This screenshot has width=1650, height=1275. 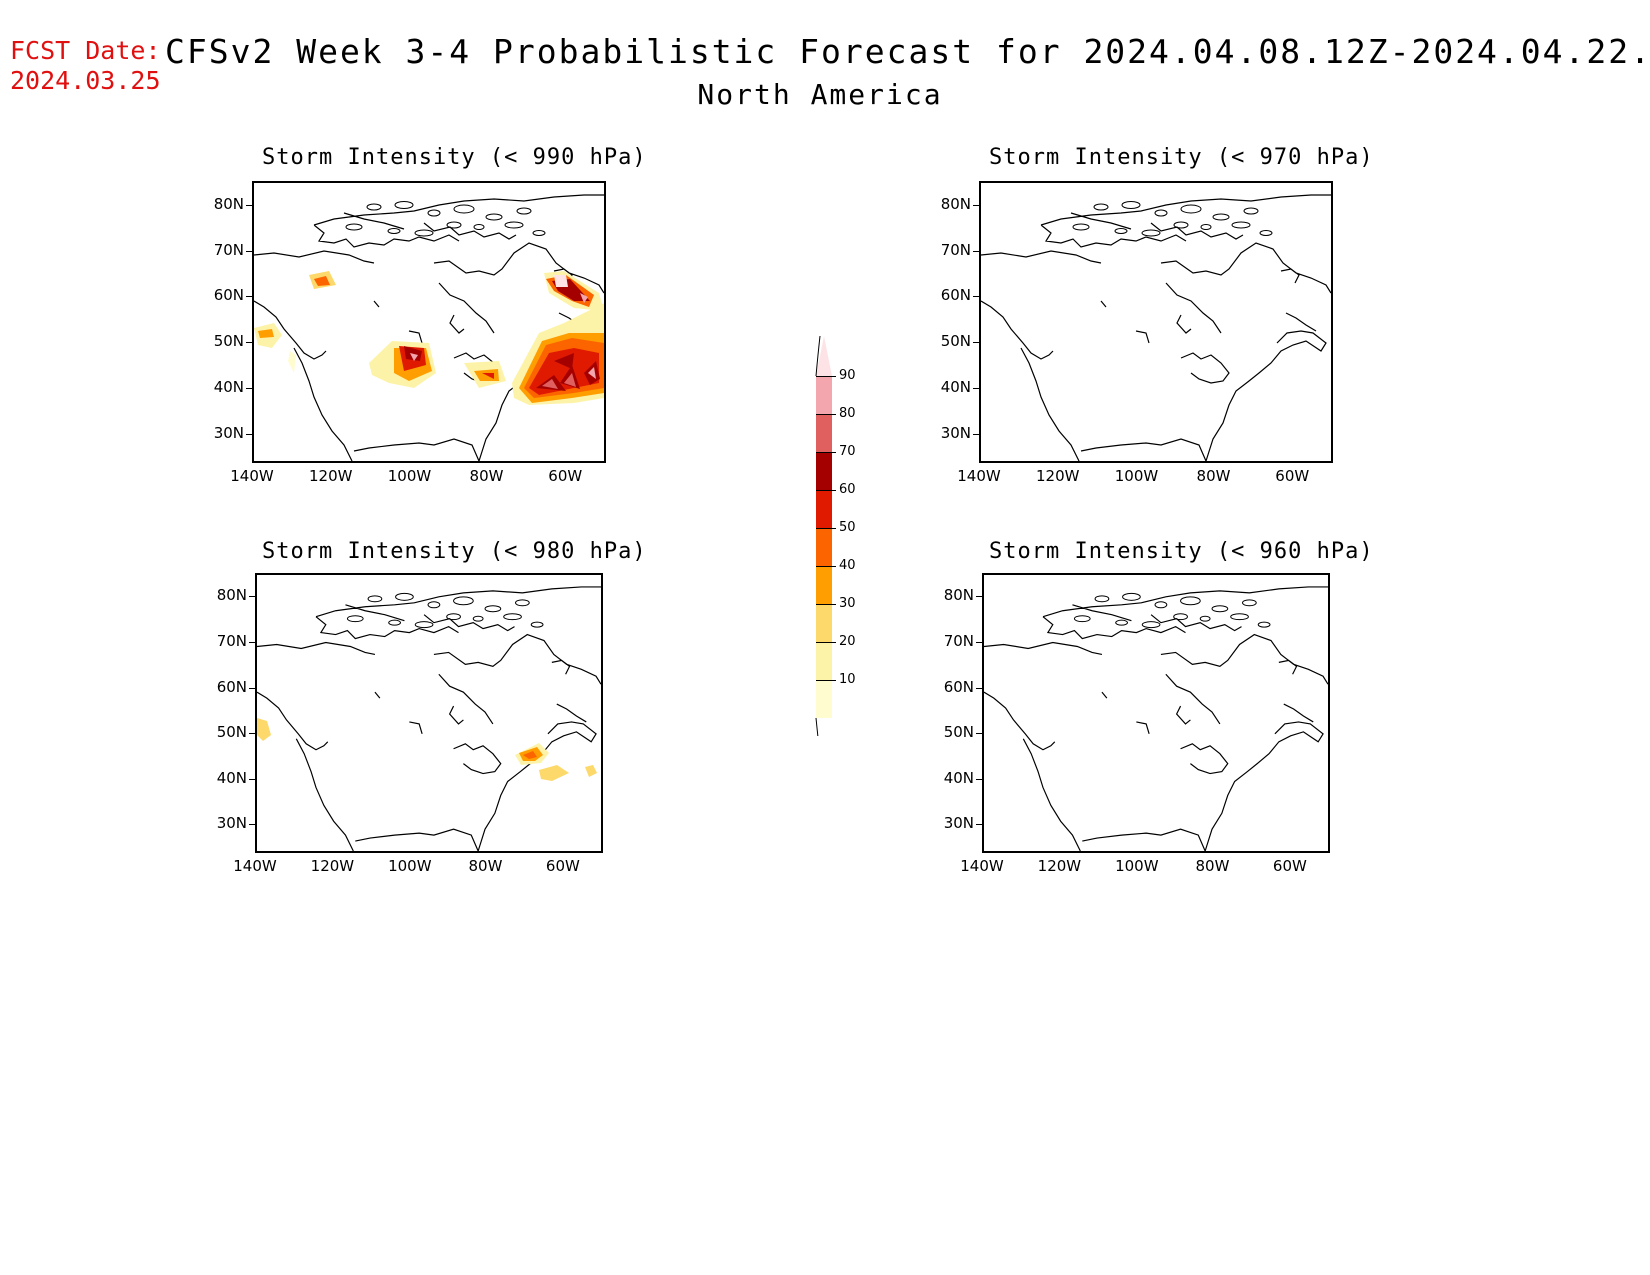 I want to click on lon-tick-label: 120W, so click(x=332, y=866).